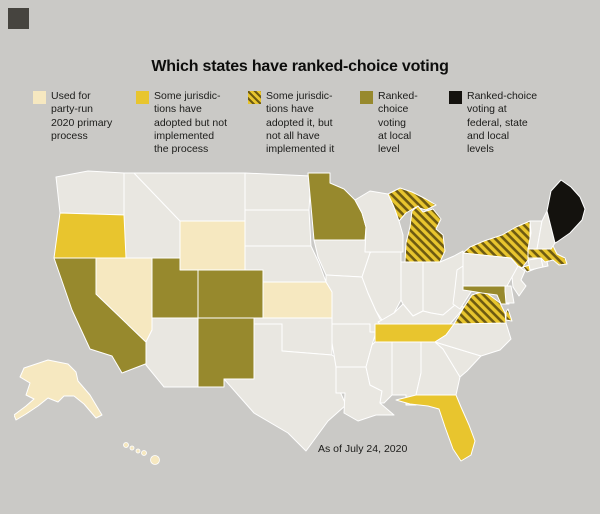 The width and height of the screenshot is (600, 514). Describe the element at coordinates (226, 352) in the screenshot. I see `state-new-mexico` at that location.